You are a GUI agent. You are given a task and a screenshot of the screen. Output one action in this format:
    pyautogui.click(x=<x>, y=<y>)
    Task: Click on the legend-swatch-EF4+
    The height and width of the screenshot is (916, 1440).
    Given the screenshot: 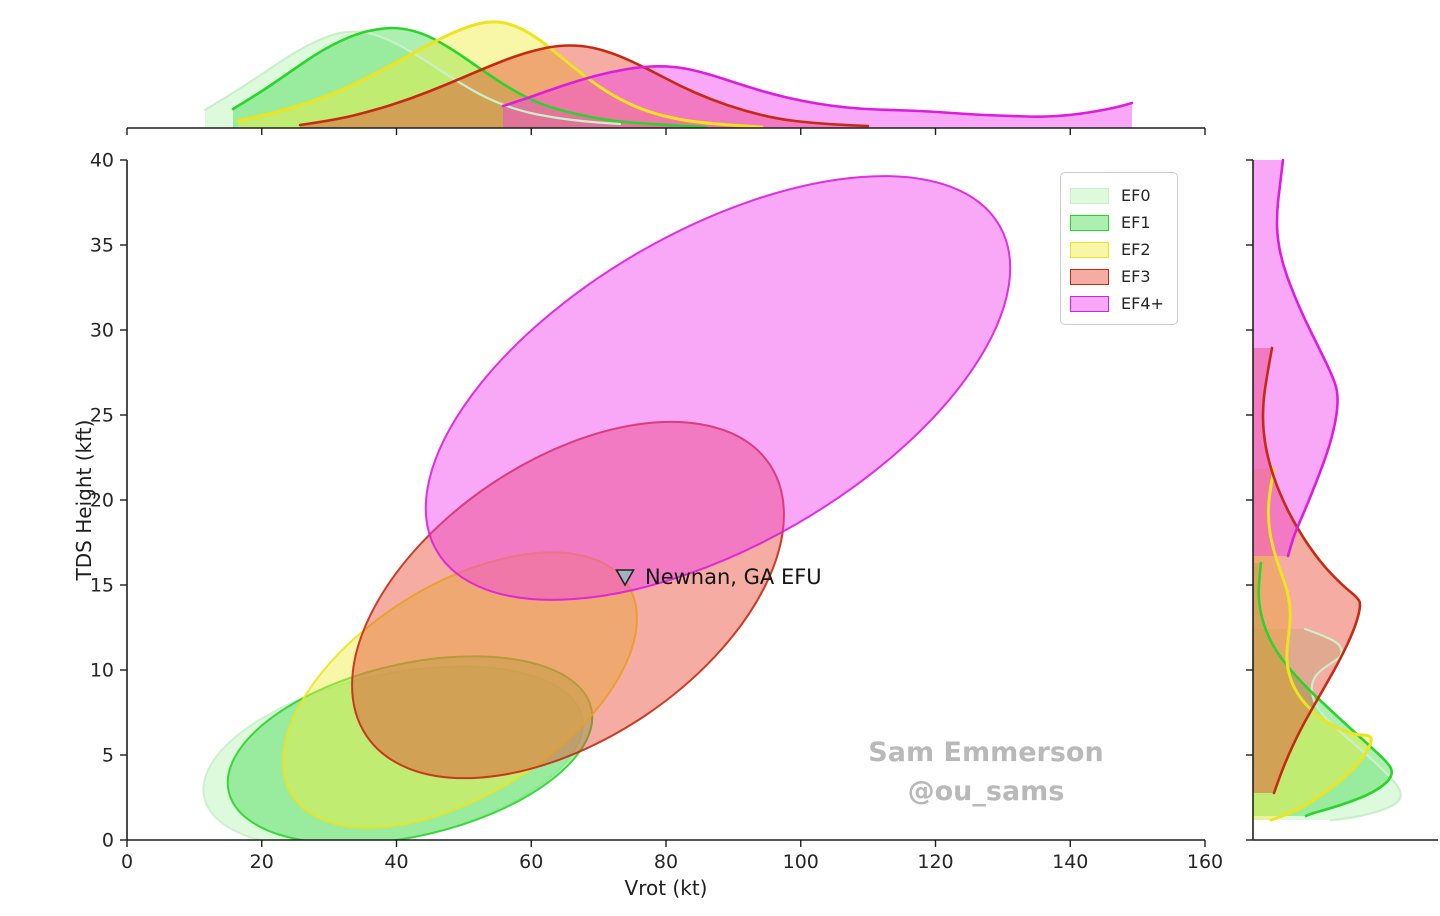 What is the action you would take?
    pyautogui.click(x=1089, y=303)
    